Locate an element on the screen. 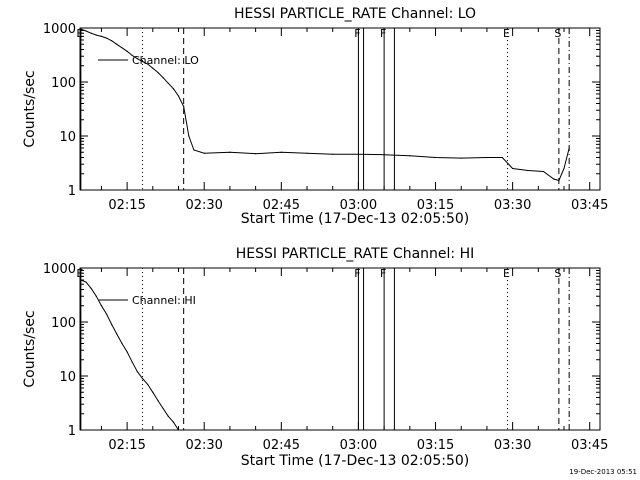 The width and height of the screenshot is (640, 480). footer-timestamp: 19-Dec-2013 05:51 is located at coordinates (603, 472).